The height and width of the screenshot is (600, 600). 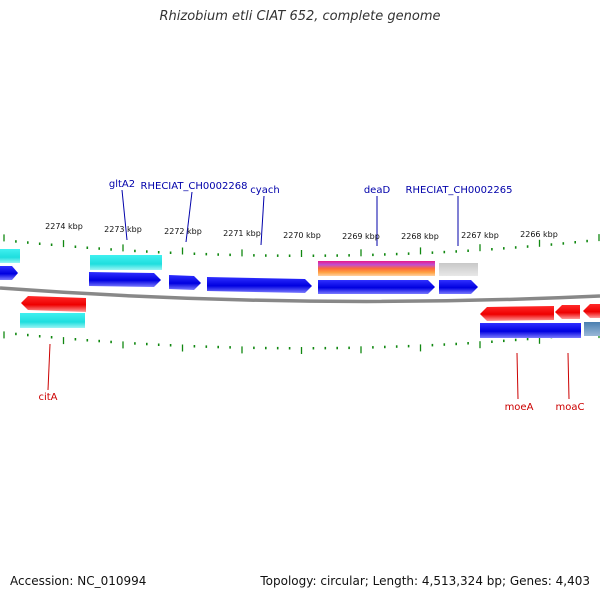 What do you see at coordinates (568, 376) in the screenshot?
I see `leader-moaC` at bounding box center [568, 376].